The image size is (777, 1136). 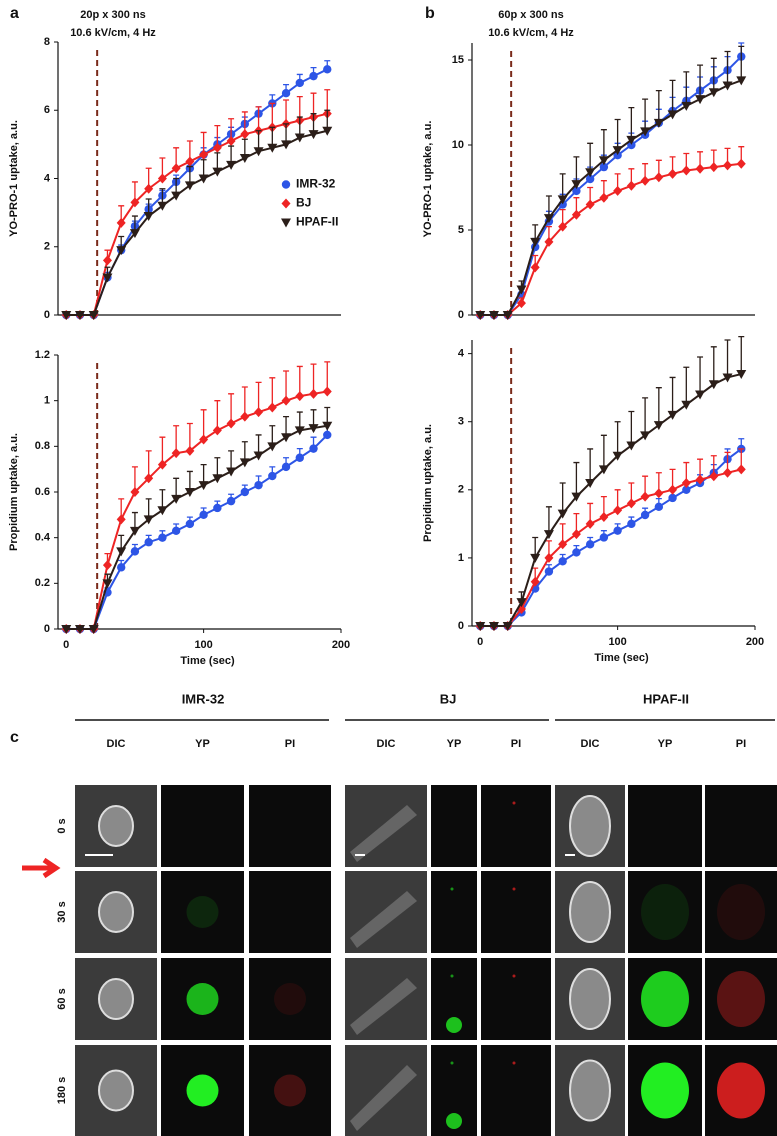 I want to click on time-label: 0 s, so click(x=62, y=825).